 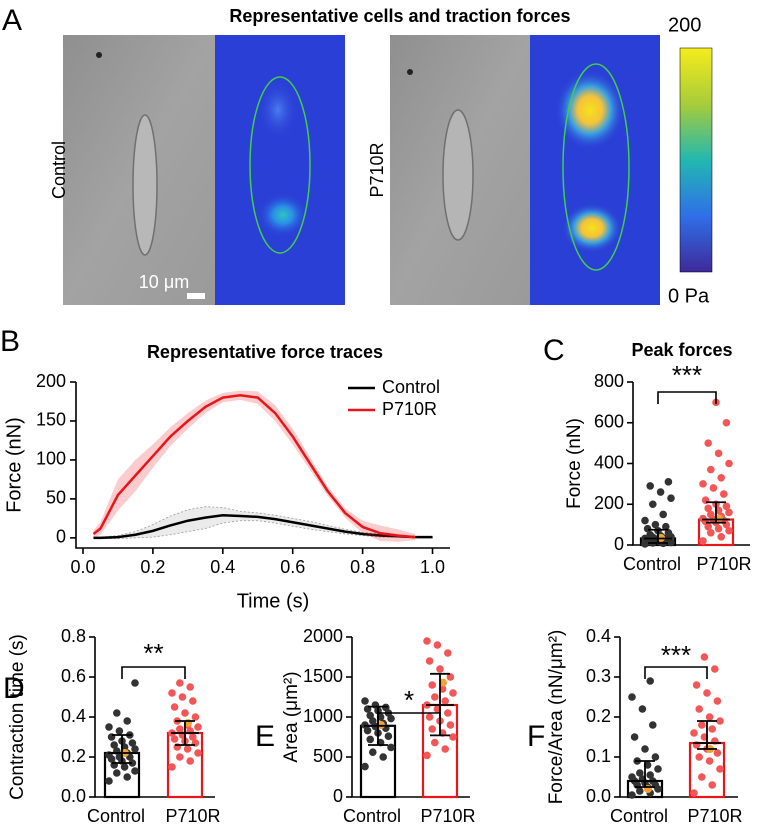 I want to click on x-axis-label: Time (s), so click(x=273, y=601).